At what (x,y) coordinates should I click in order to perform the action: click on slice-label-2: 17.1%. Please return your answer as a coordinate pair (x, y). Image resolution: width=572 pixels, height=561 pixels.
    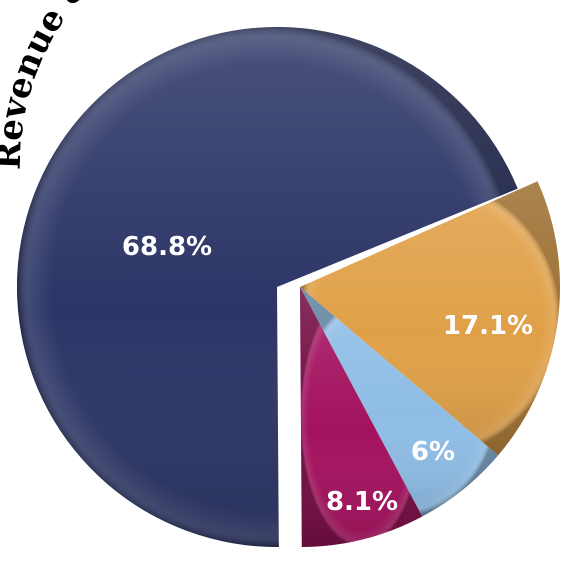
    Looking at the image, I should click on (488, 326).